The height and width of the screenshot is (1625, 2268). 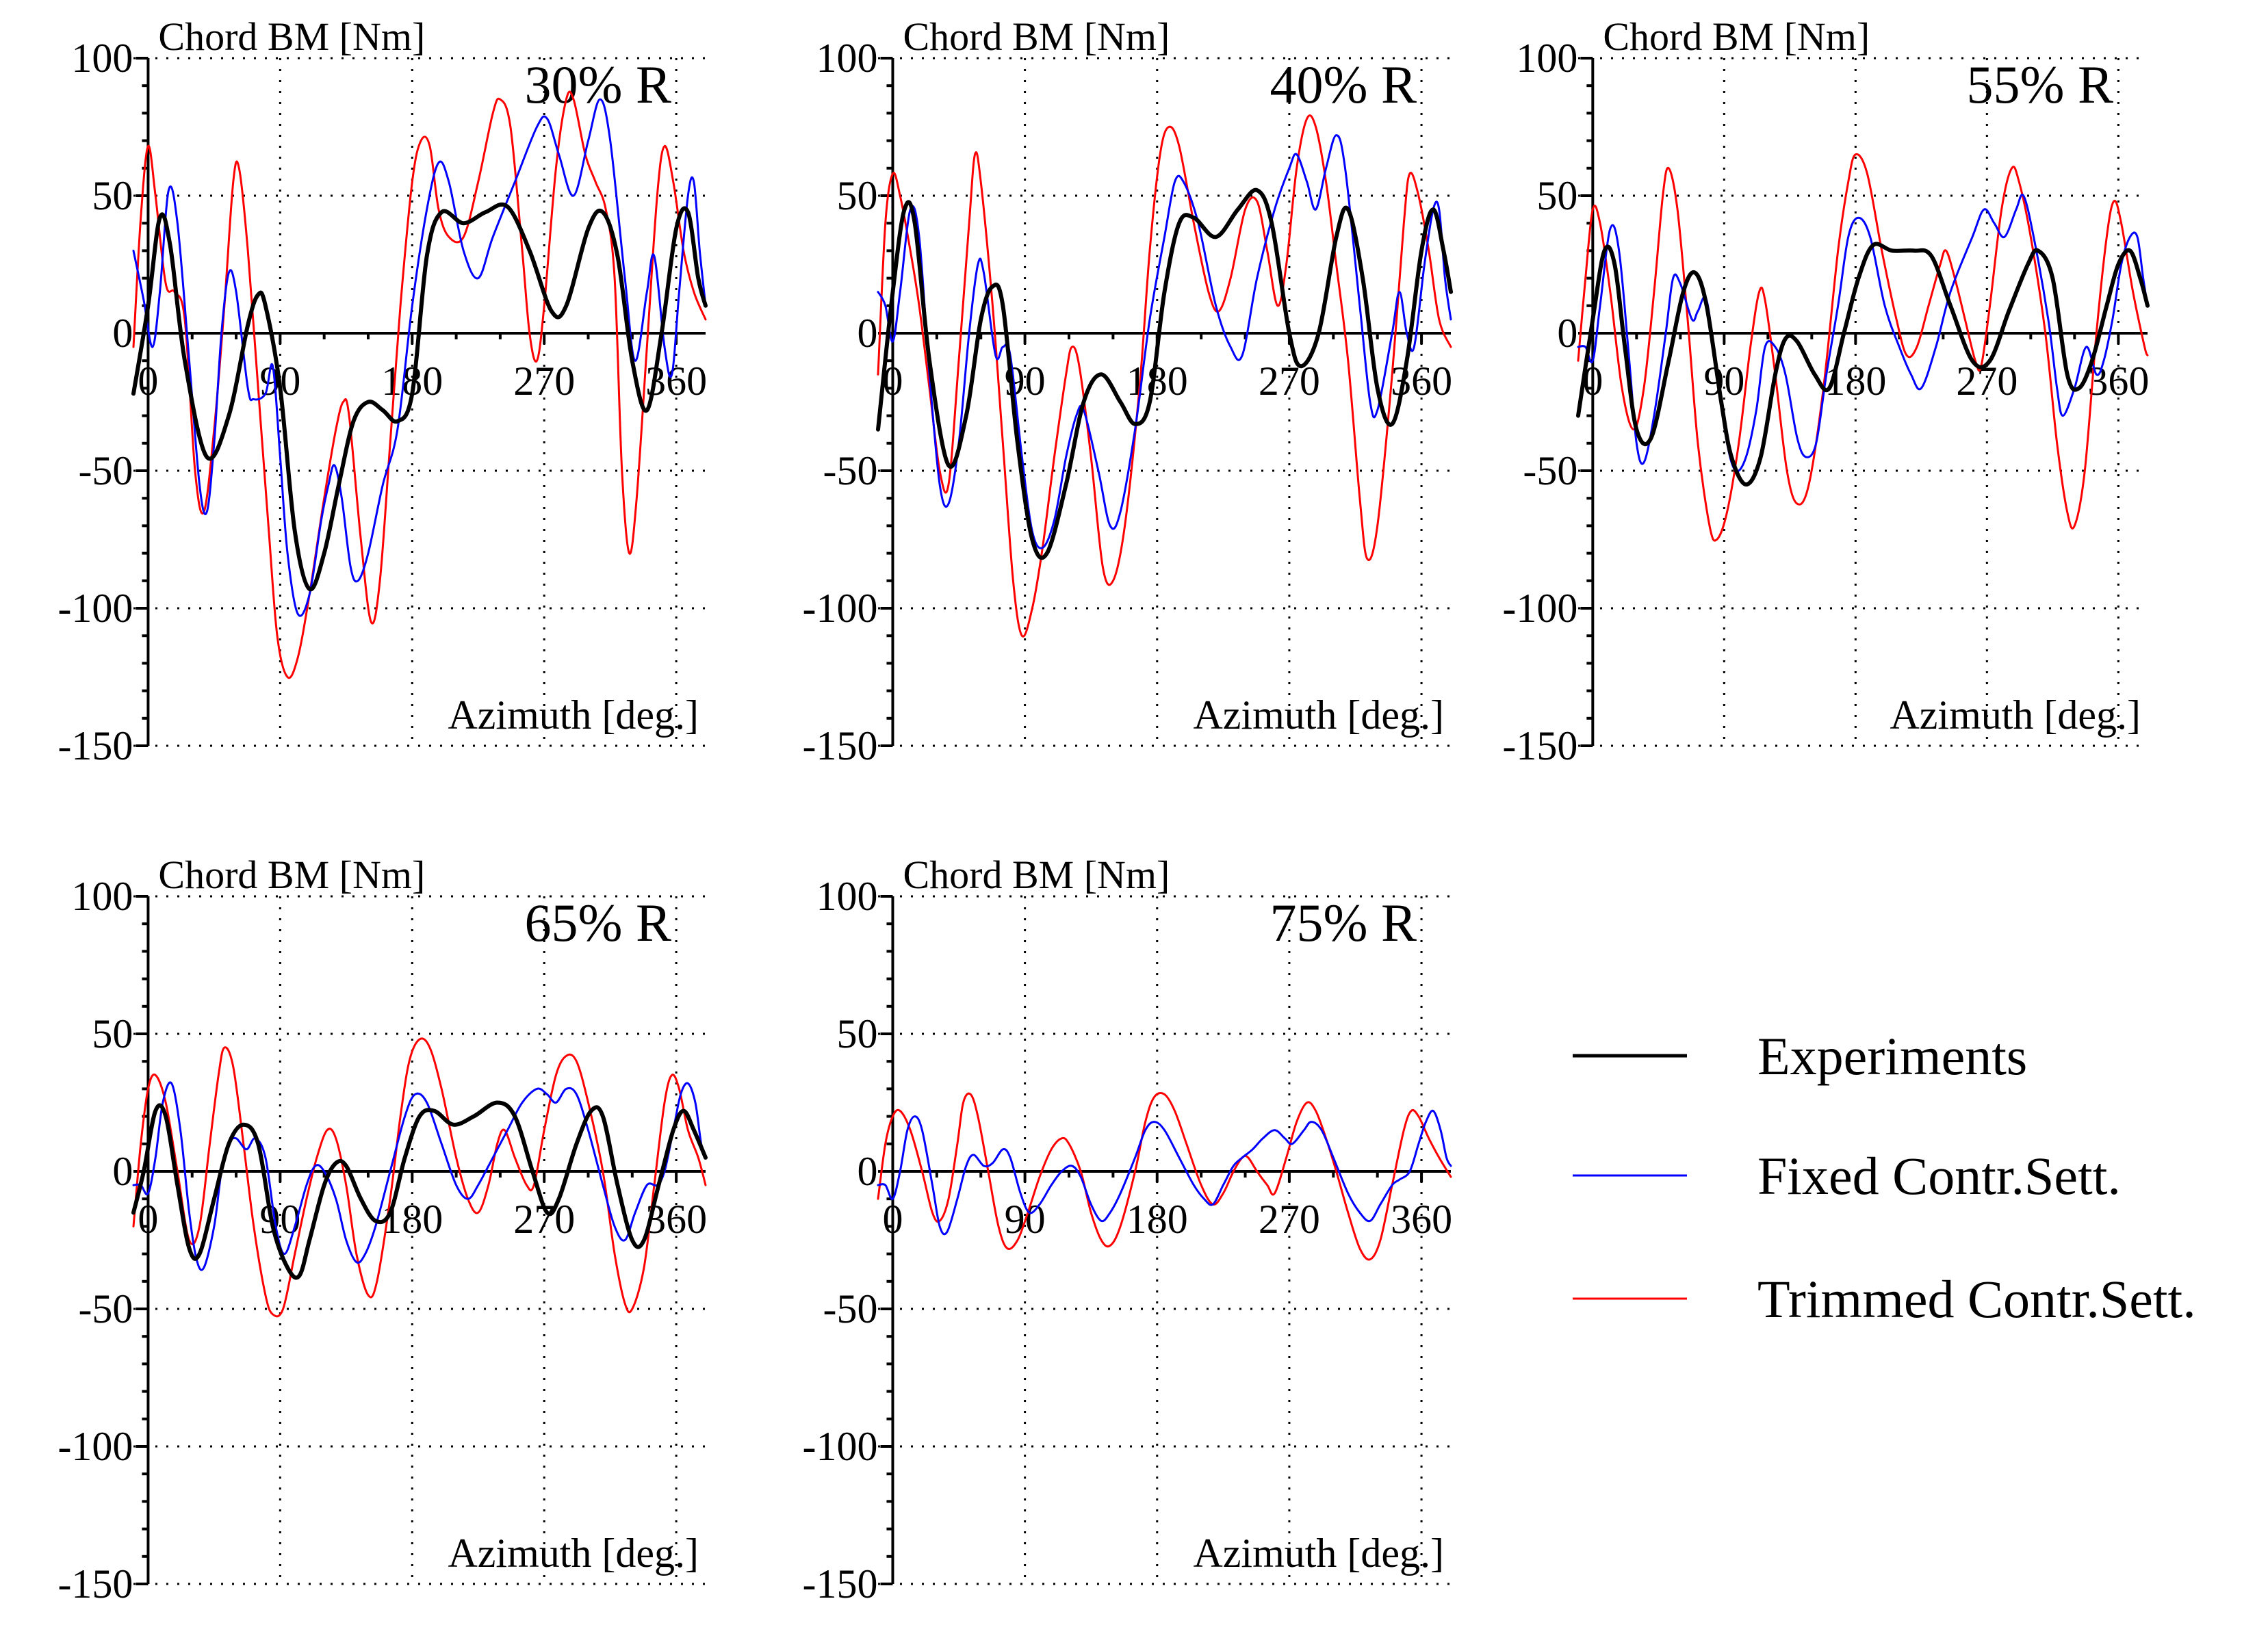 I want to click on legend-label: Fixed Contr.Sett., so click(x=1939, y=1176).